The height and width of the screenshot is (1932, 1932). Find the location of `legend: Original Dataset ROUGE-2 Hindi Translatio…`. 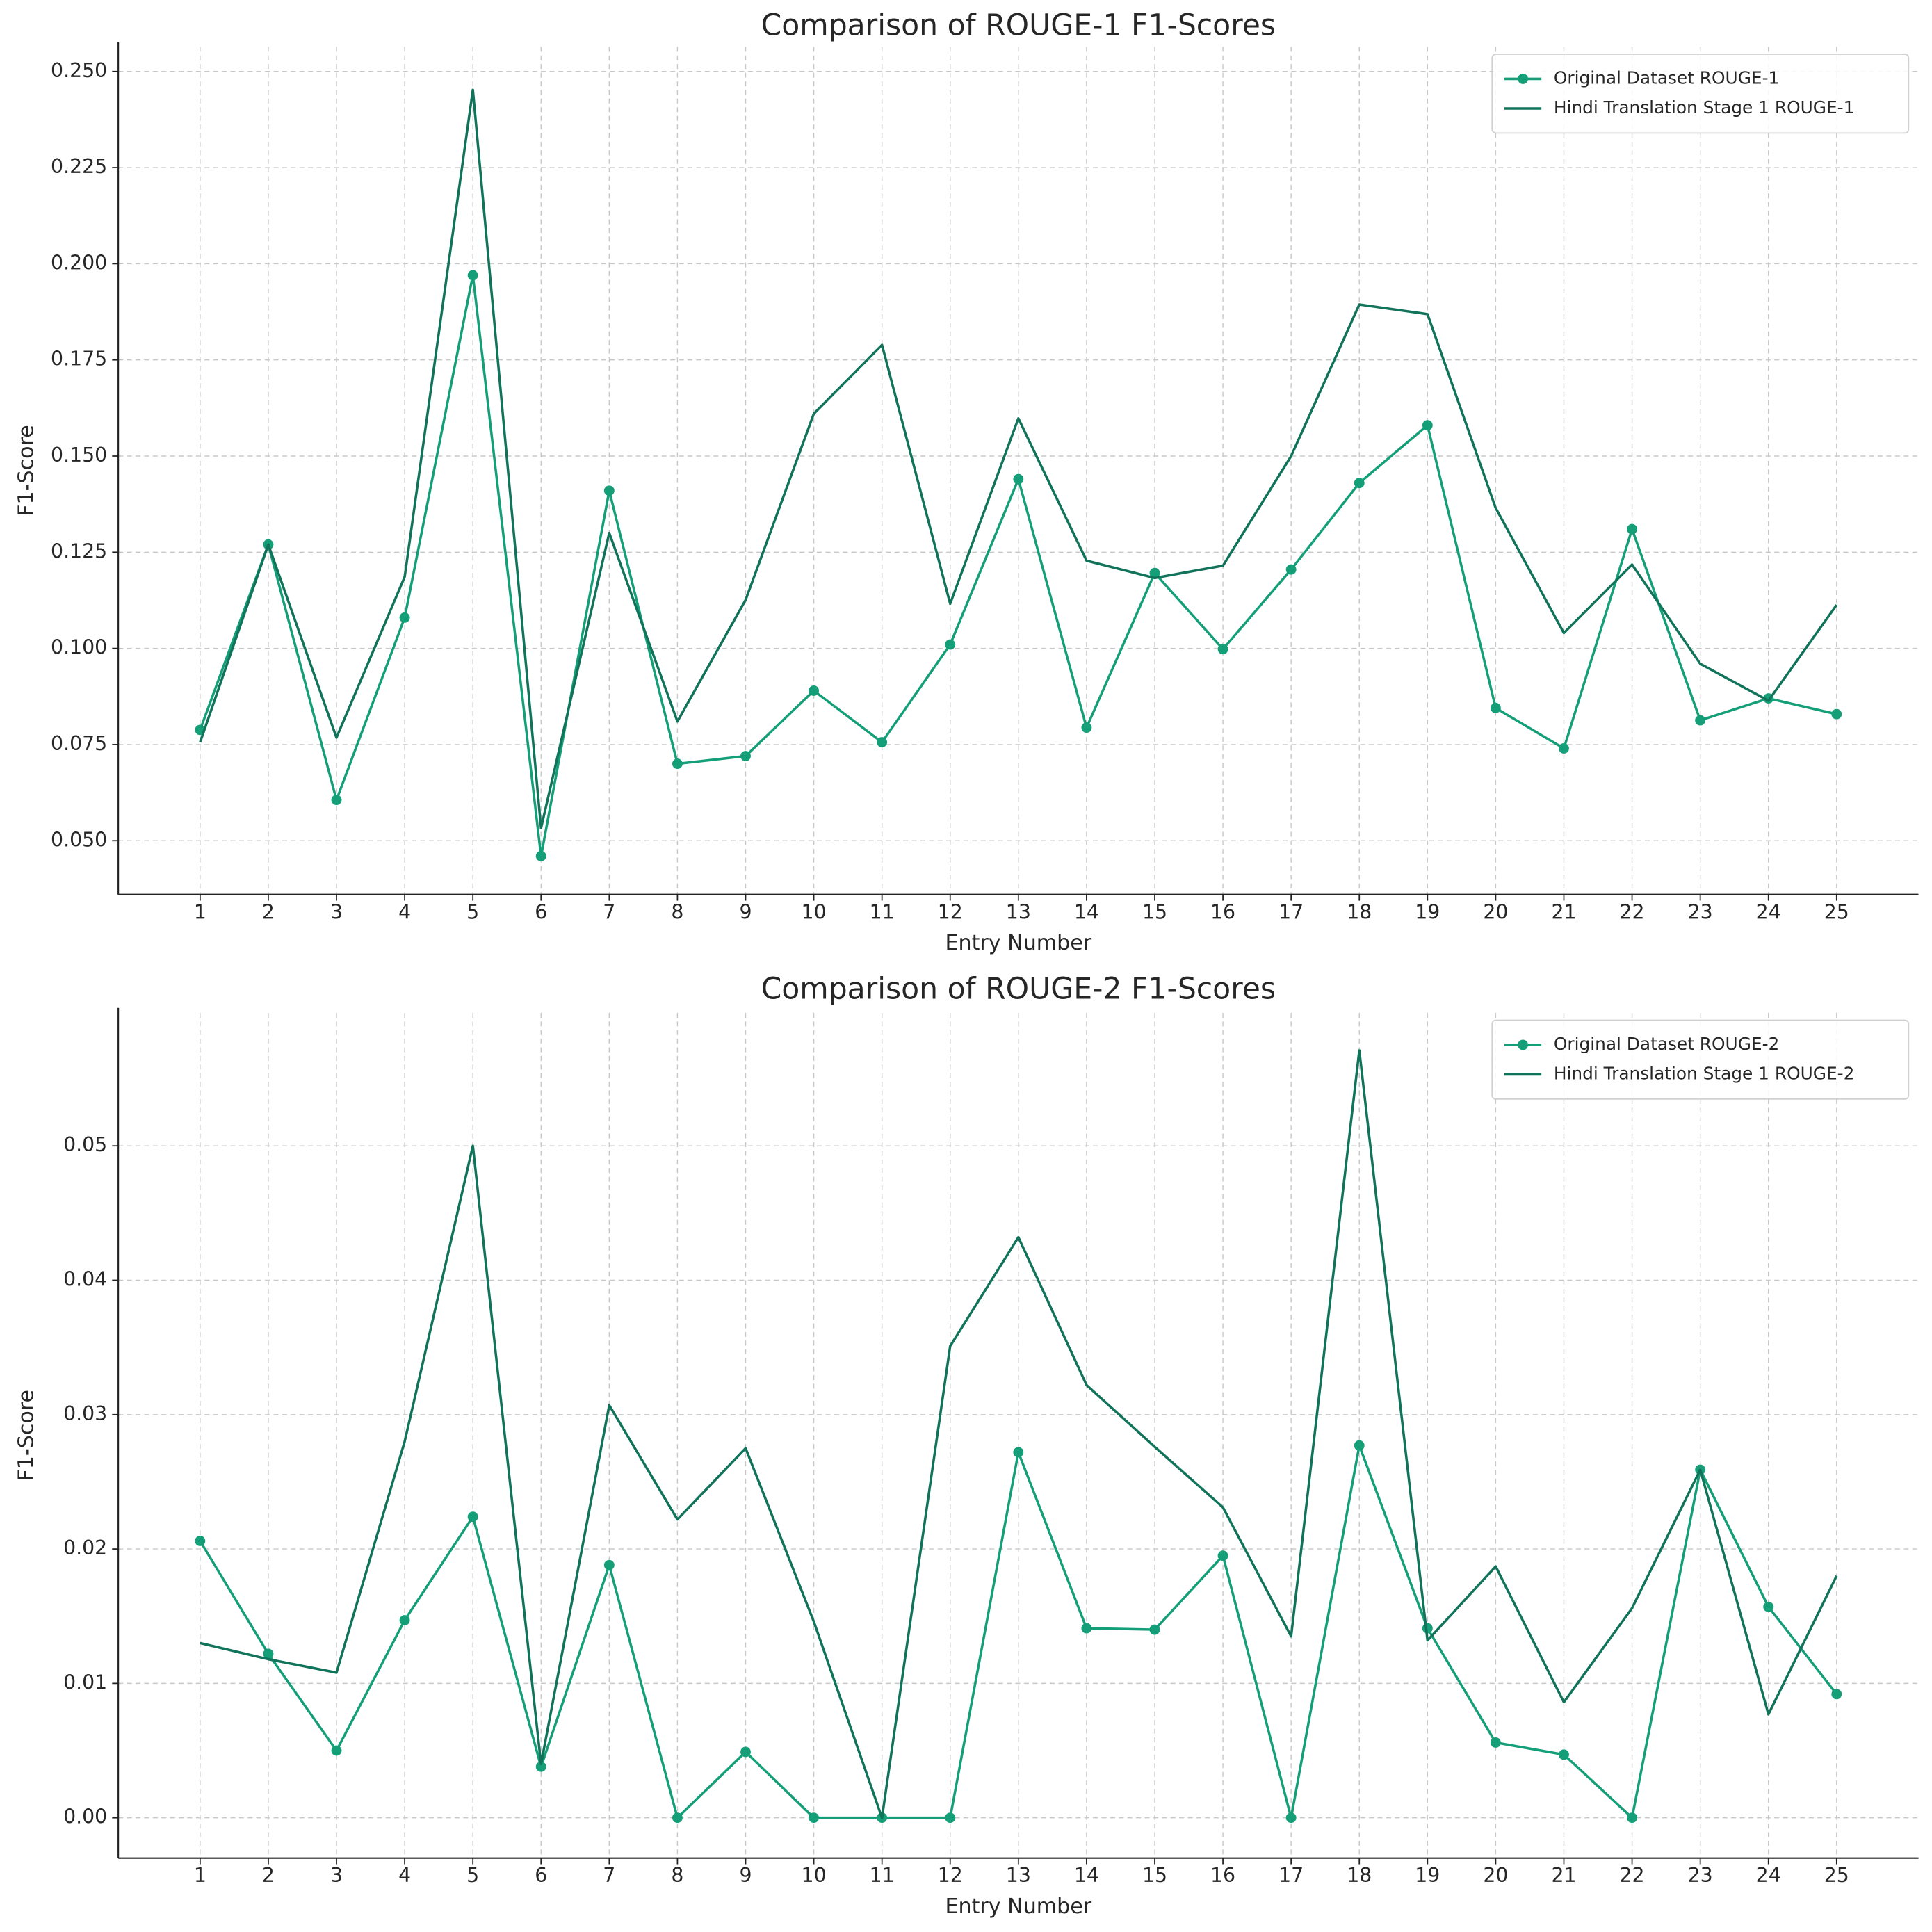

legend: Original Dataset ROUGE-2 Hindi Translatio… is located at coordinates (1700, 1059).